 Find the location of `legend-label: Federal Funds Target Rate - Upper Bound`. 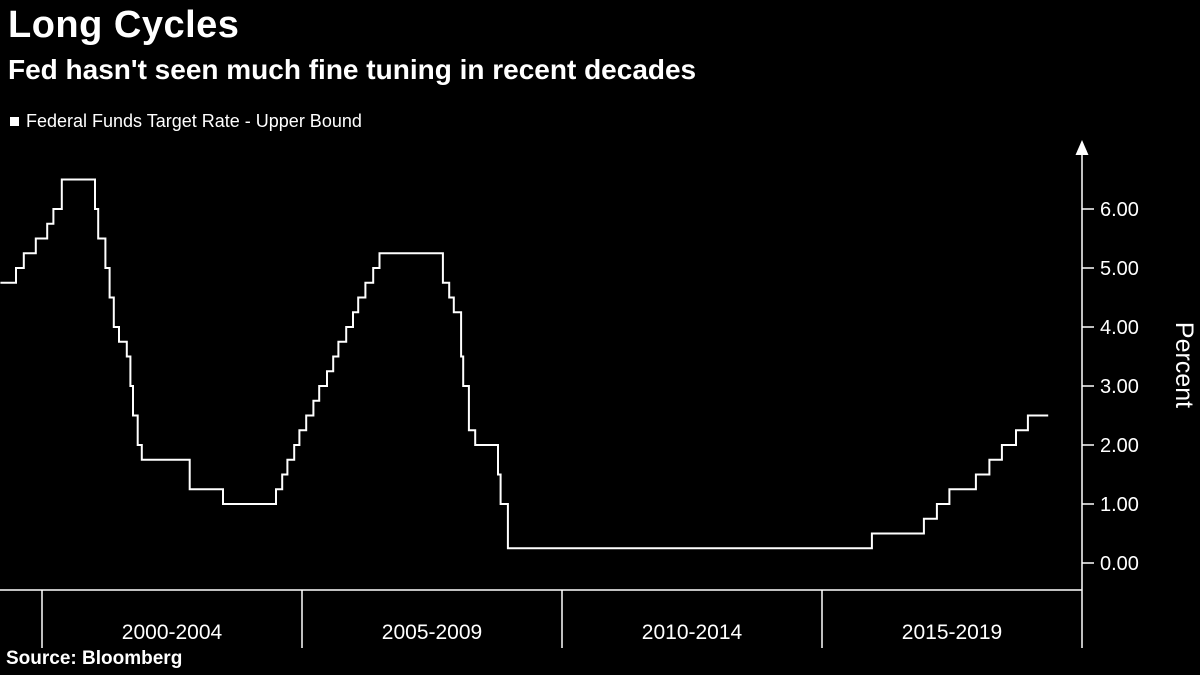

legend-label: Federal Funds Target Rate - Upper Bound is located at coordinates (194, 121).